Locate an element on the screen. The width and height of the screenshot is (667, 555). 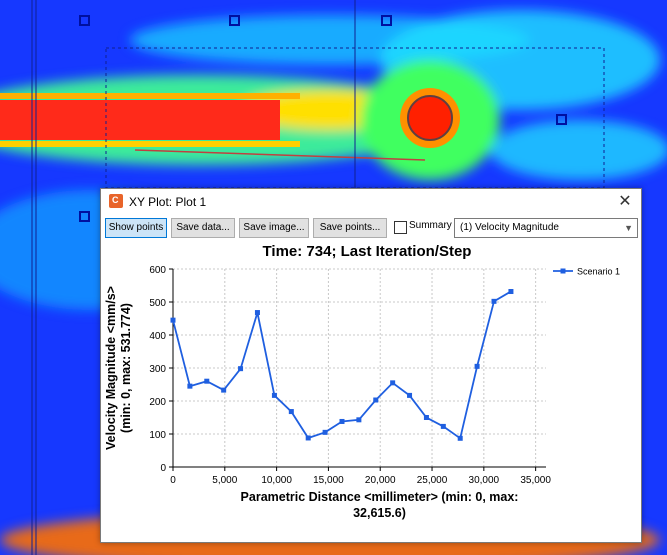
variable-select: (1) Velocity Magnitude ▼ is located at coordinates (546, 228).